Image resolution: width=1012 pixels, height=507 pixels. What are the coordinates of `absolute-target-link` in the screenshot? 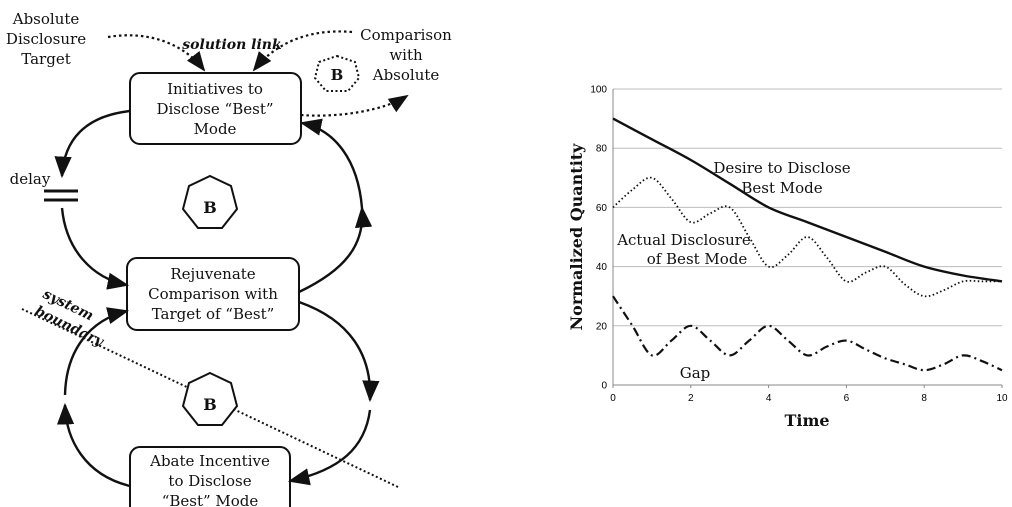 It's located at (156, 53).